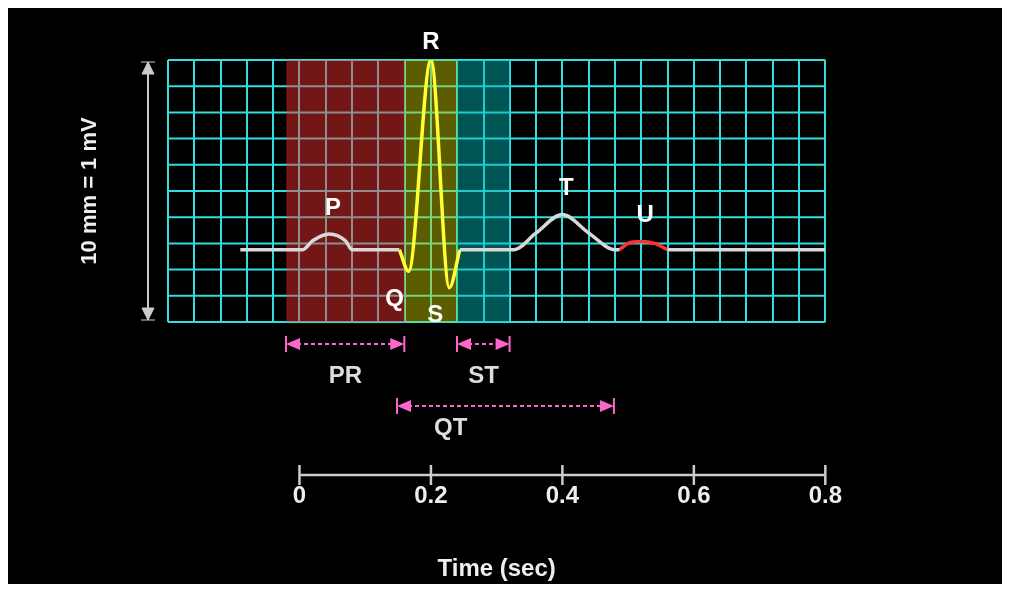 The width and height of the screenshot is (1010, 592). I want to click on x-tick-label: 0.8, so click(825, 495).